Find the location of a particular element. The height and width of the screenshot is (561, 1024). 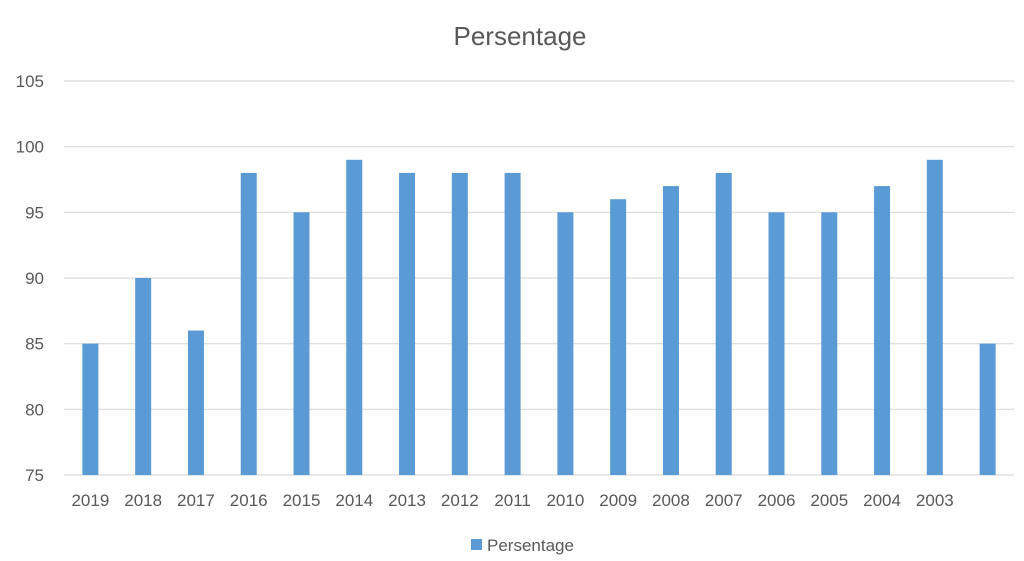

y-axis-ticks: 75 80 85 90 95 100 105 is located at coordinates (30, 278).